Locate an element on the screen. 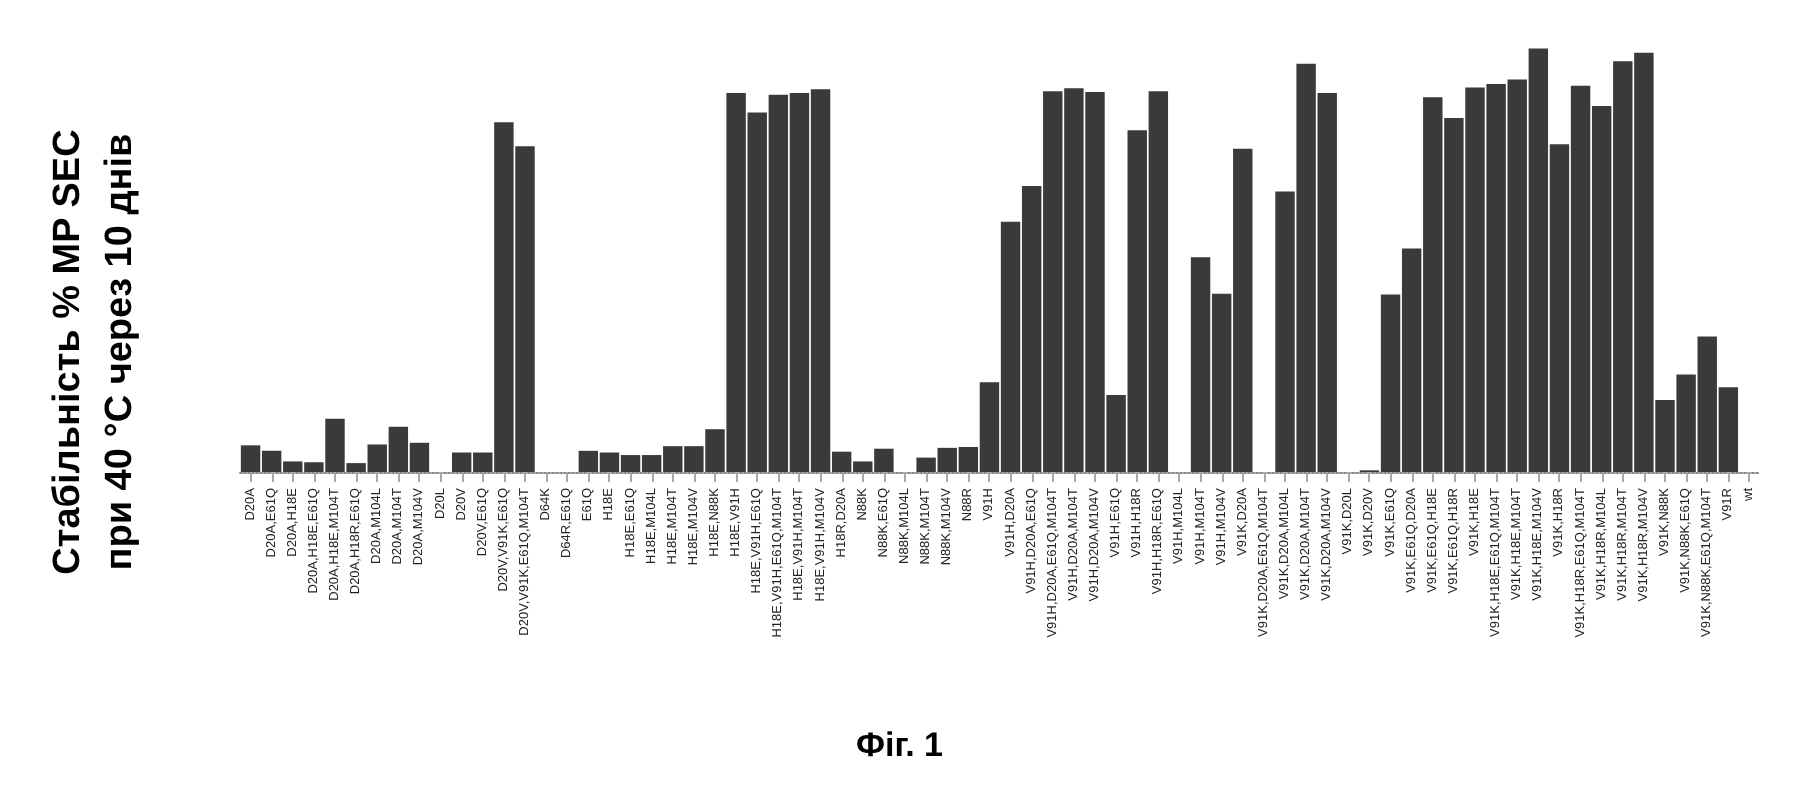 This screenshot has width=1800, height=788. text: Фіг. 1 is located at coordinates (900, 745).